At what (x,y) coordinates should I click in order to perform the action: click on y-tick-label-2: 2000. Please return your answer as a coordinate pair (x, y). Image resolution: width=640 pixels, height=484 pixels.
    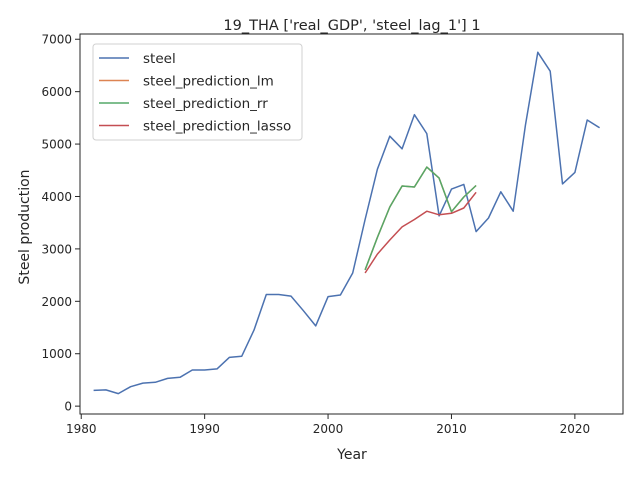
    Looking at the image, I should click on (56, 302).